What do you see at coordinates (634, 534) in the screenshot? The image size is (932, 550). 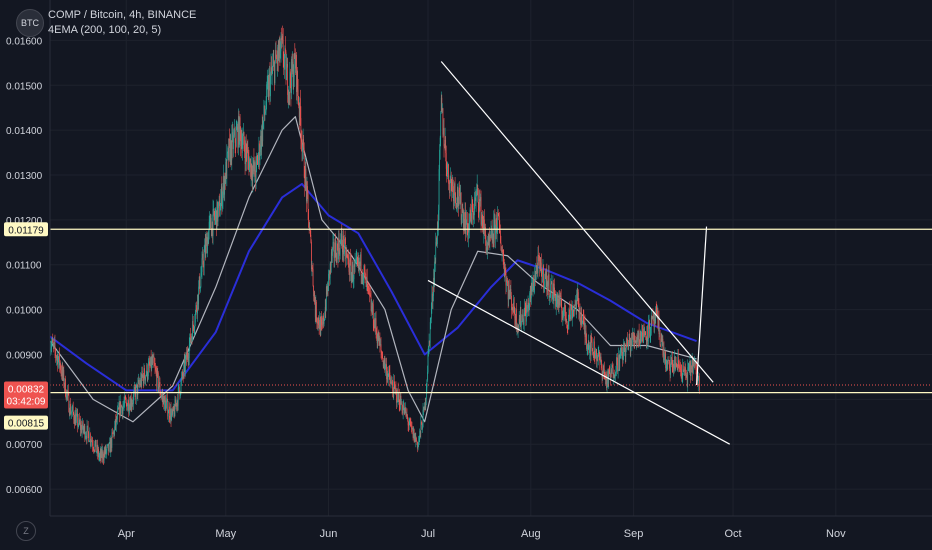 I see `x-tick-label: Sep` at bounding box center [634, 534].